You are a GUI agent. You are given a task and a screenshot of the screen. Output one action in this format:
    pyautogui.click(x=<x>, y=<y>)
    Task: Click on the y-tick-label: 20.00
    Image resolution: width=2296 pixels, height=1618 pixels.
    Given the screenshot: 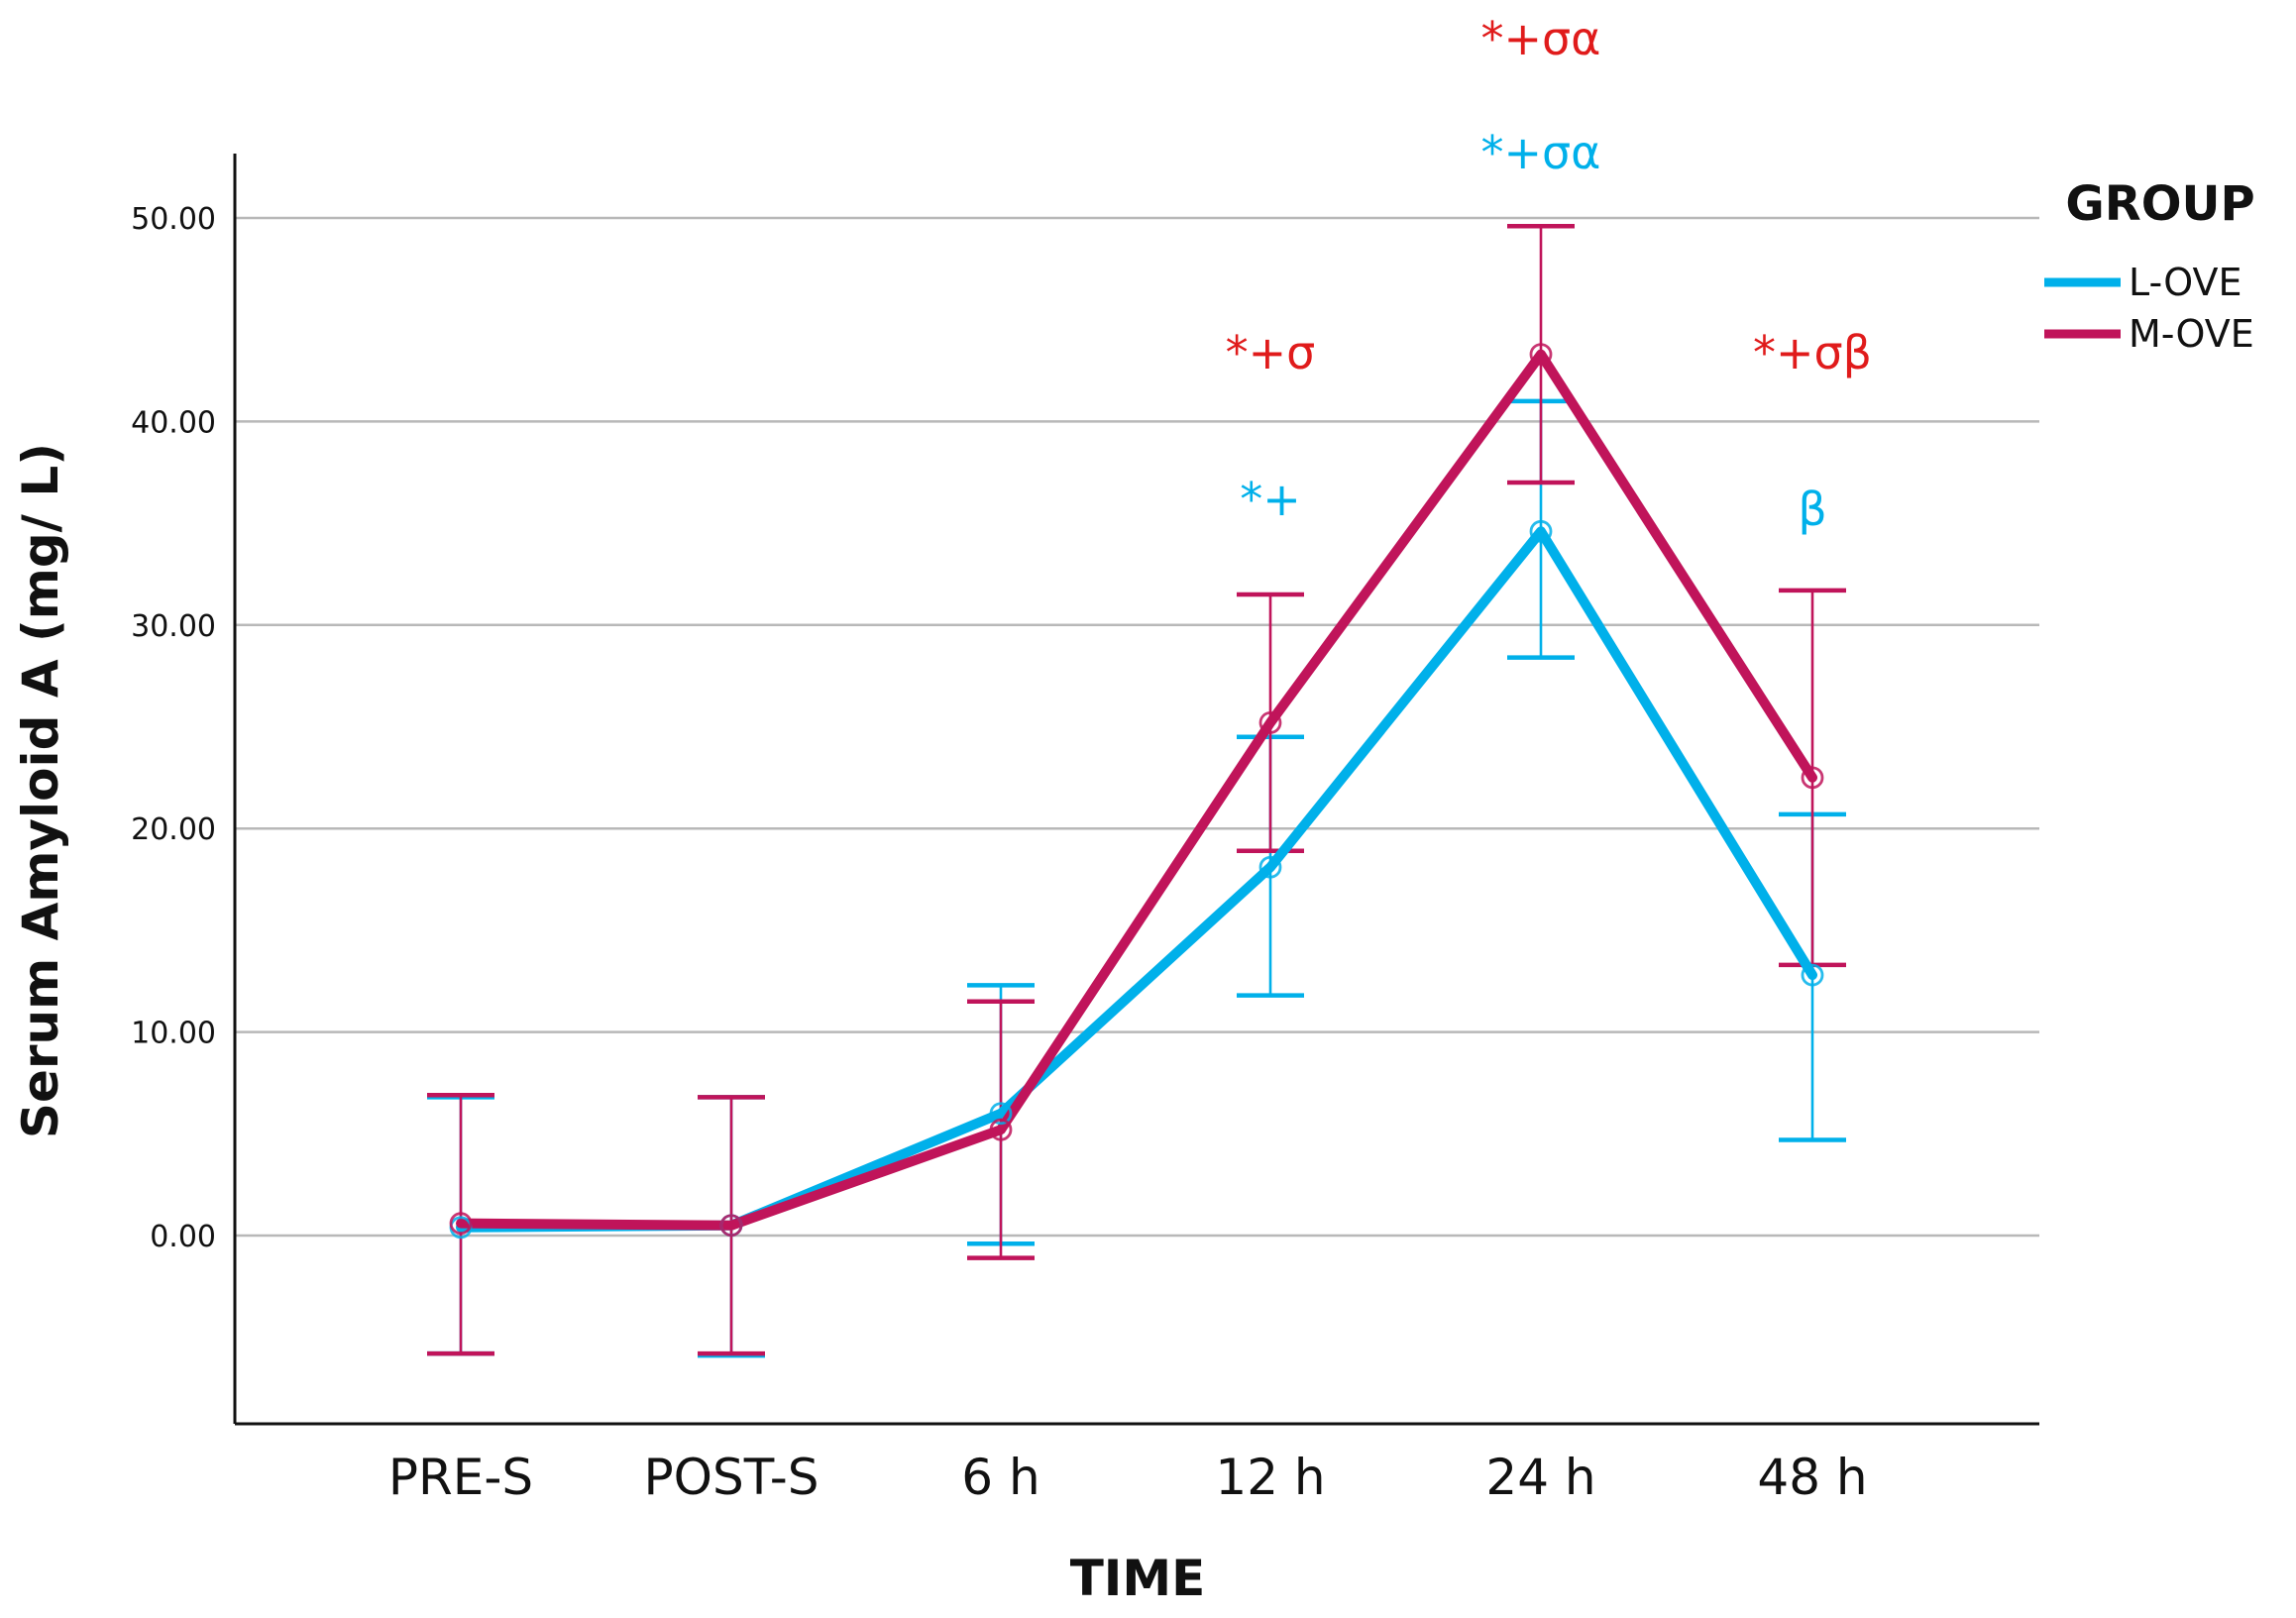 What is the action you would take?
    pyautogui.click(x=173, y=829)
    